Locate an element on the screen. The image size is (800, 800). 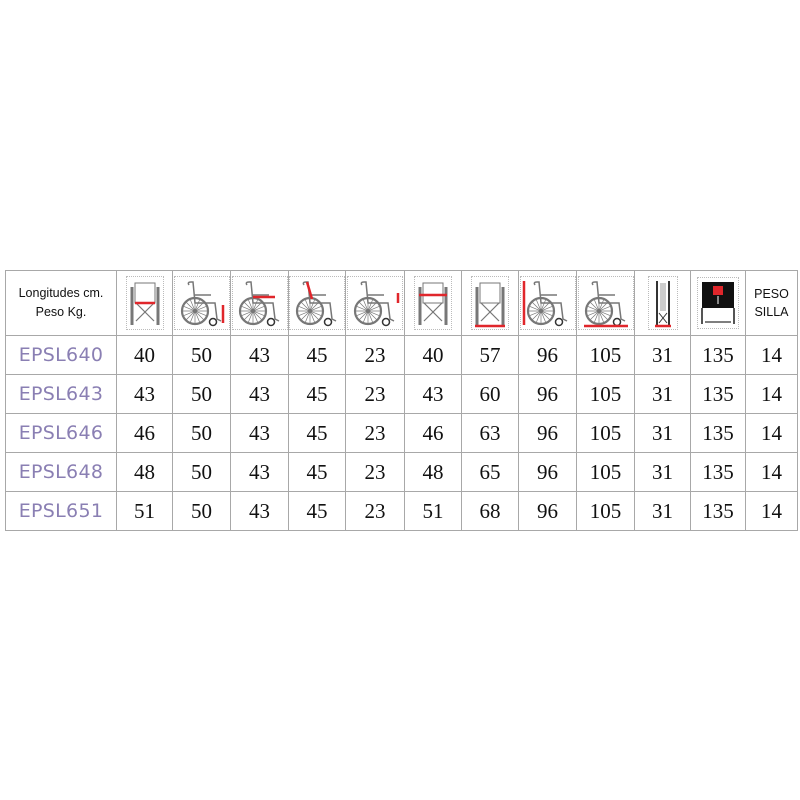
side-total-length-icon is located at coordinates (605, 303).